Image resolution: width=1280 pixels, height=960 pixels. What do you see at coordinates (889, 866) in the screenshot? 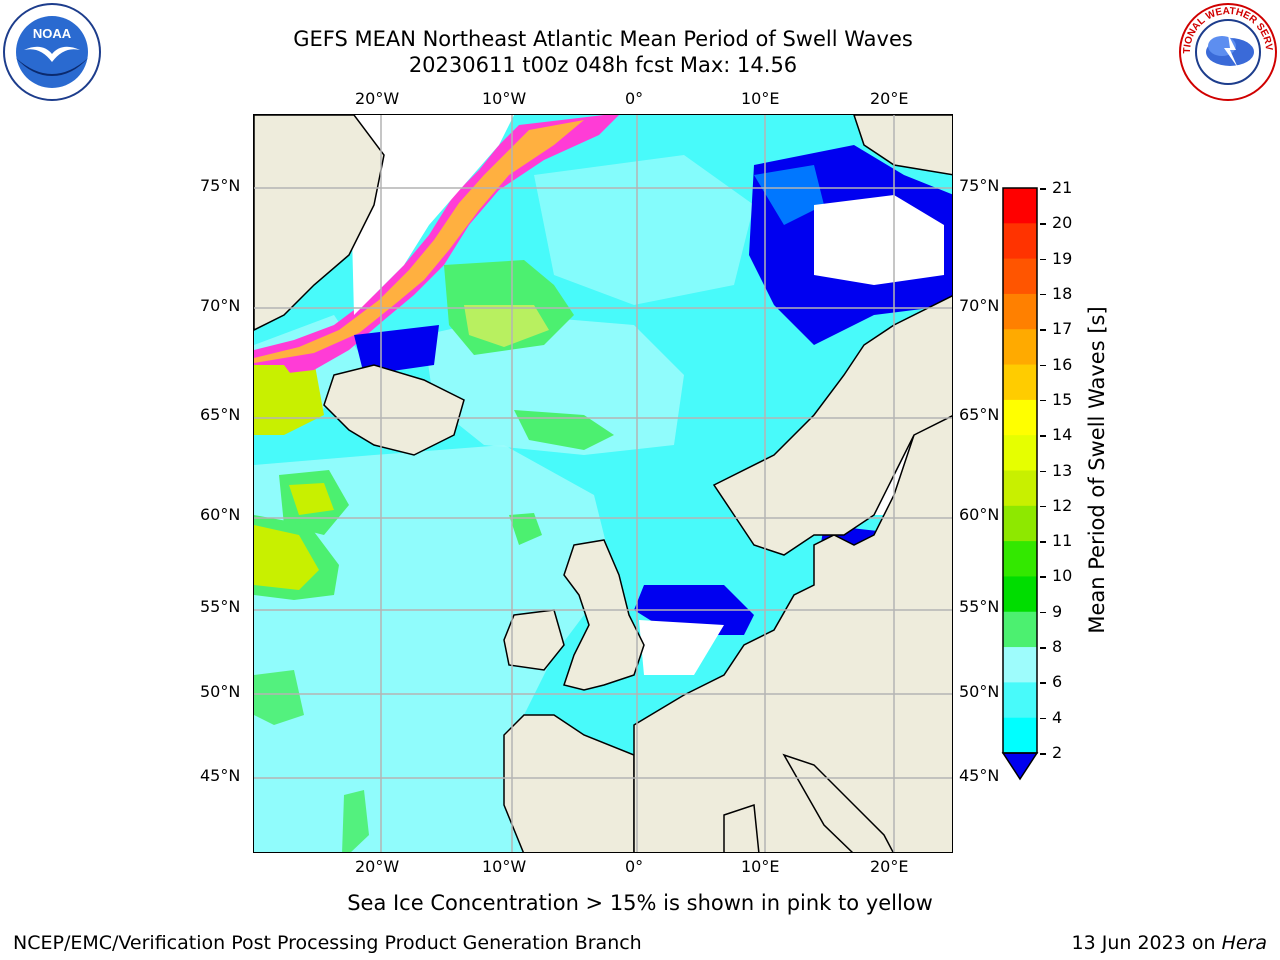
I see `lon-label-bottom: 20°E` at bounding box center [889, 866].